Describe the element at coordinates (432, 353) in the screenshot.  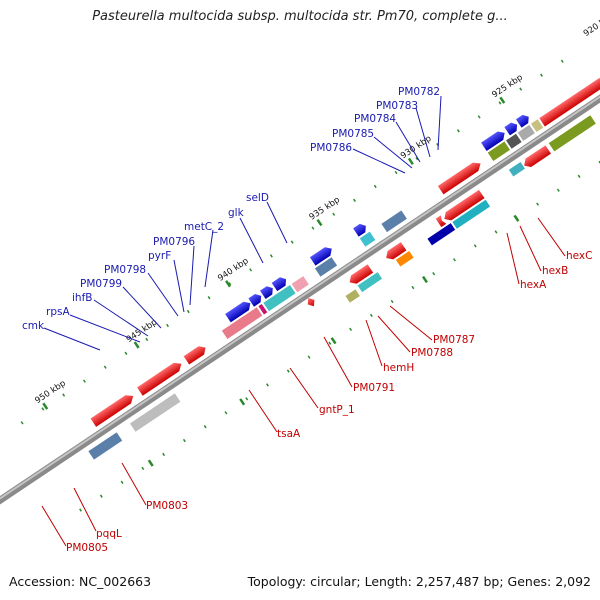
I see `gene-label-pm0788: PM0788` at that location.